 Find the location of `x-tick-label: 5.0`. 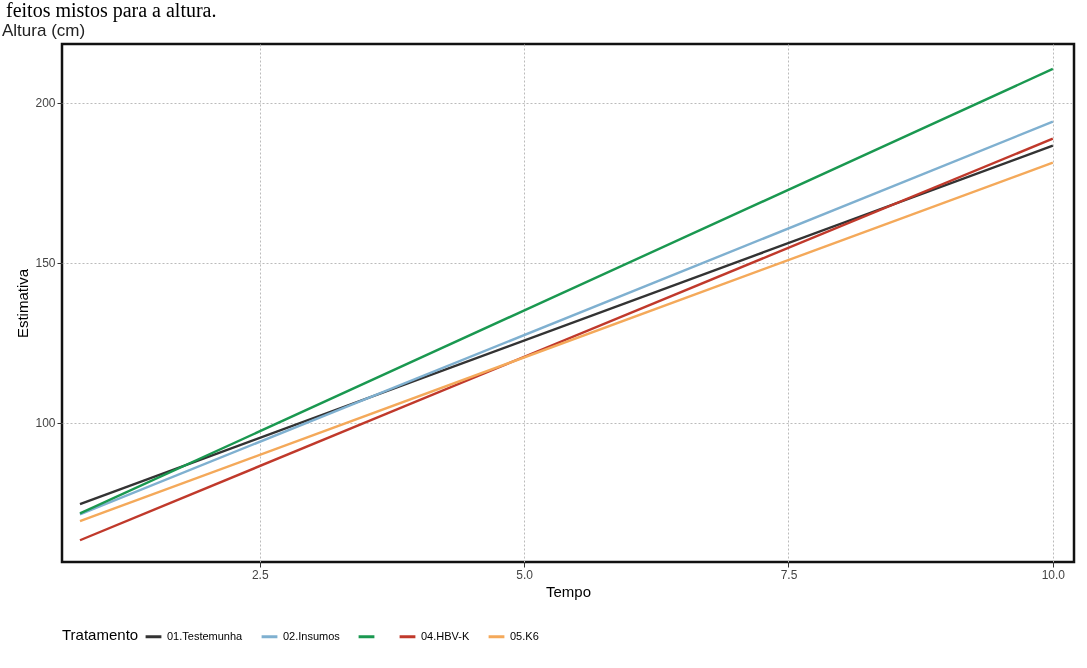

x-tick-label: 5.0 is located at coordinates (525, 574).